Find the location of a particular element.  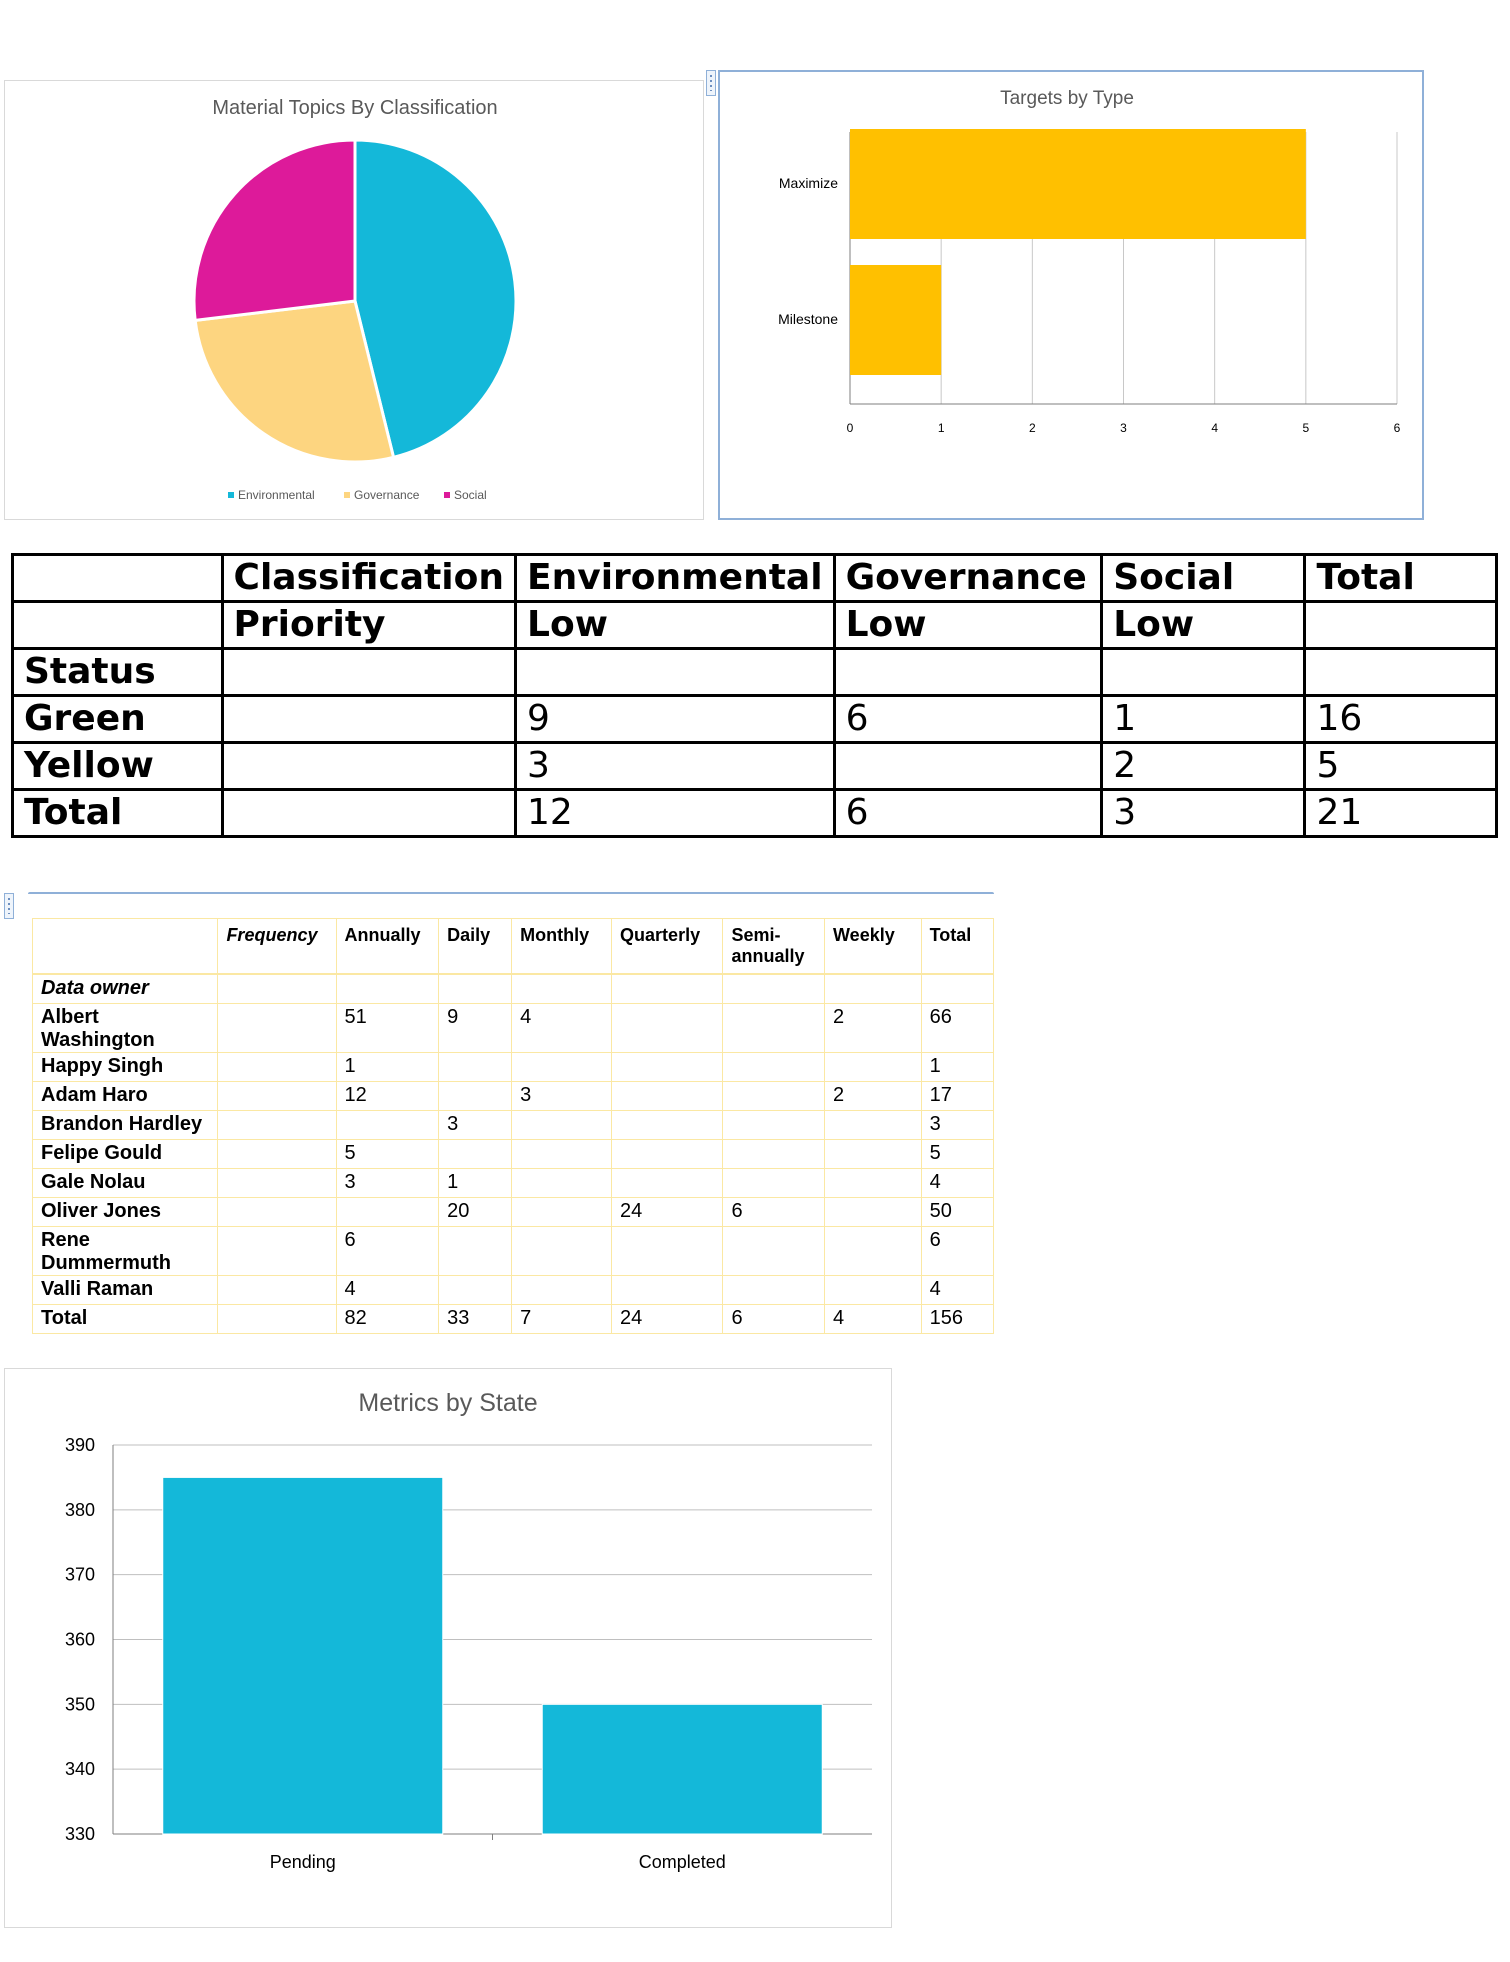

frequency-cell: 82 is located at coordinates (387, 1319).